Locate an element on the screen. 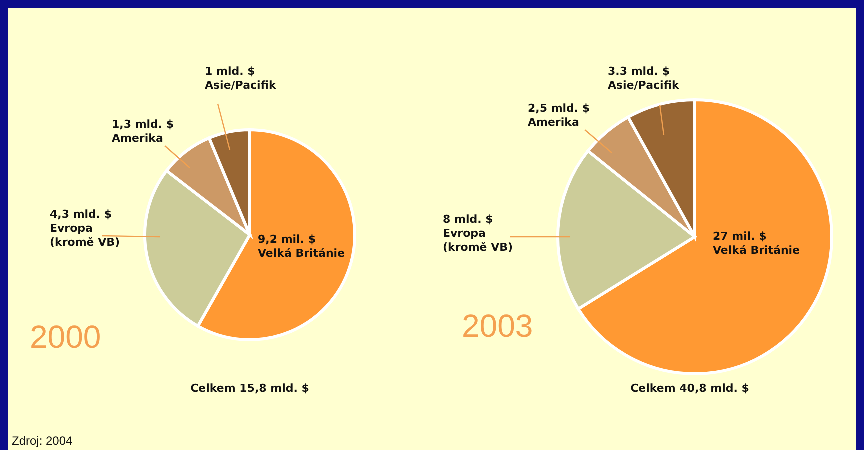  data-label: 9,2 mil. $ is located at coordinates (287, 239).